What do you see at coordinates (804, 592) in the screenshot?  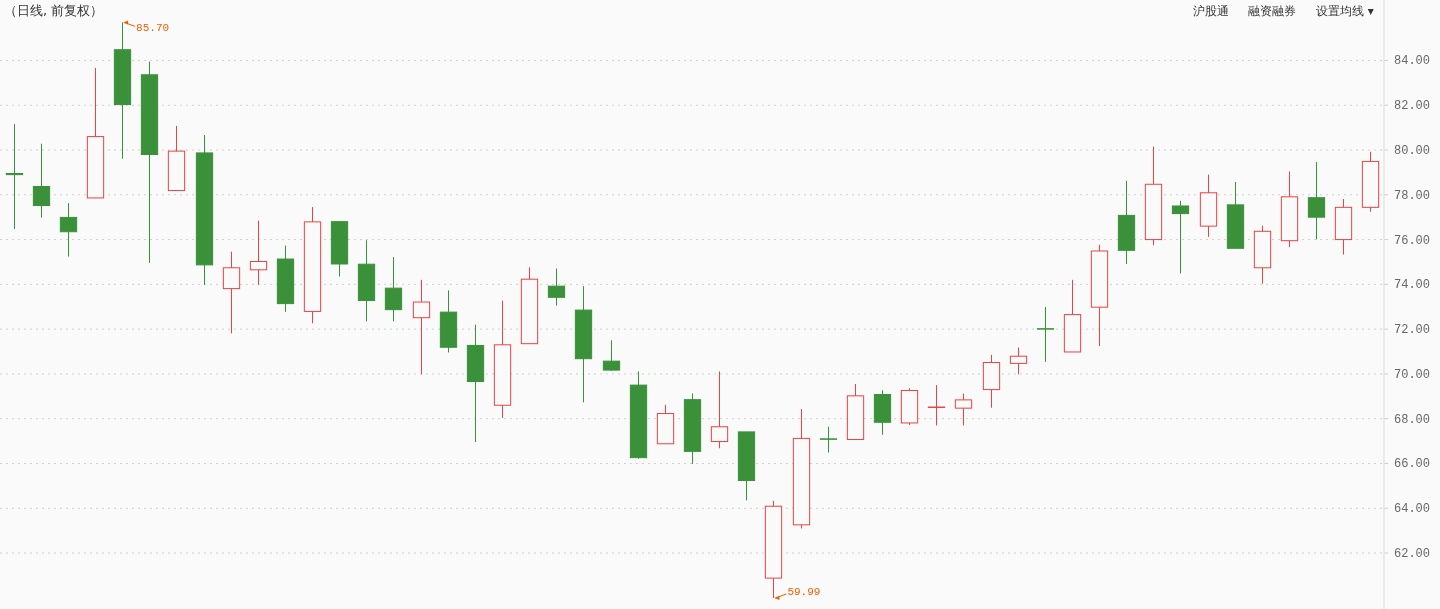 I see `annotation: 59.99` at bounding box center [804, 592].